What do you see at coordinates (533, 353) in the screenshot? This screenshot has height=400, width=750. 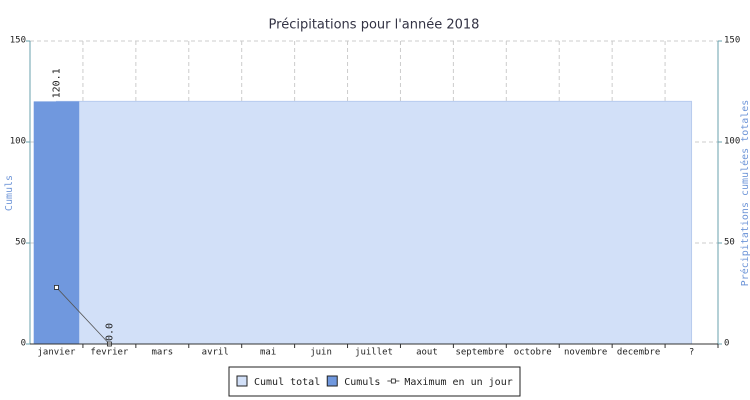 I see `x-tick-label: octobre` at bounding box center [533, 353].